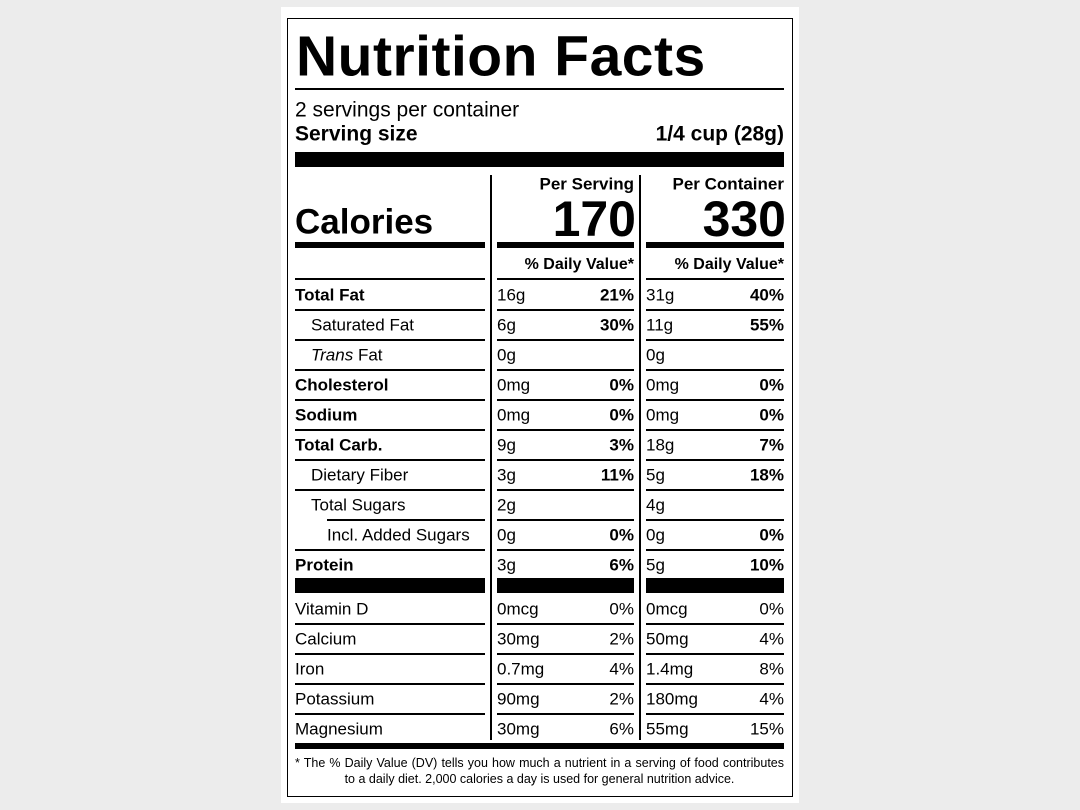  Describe the element at coordinates (326, 415) in the screenshot. I see `nutrient-name: Sodium` at that location.